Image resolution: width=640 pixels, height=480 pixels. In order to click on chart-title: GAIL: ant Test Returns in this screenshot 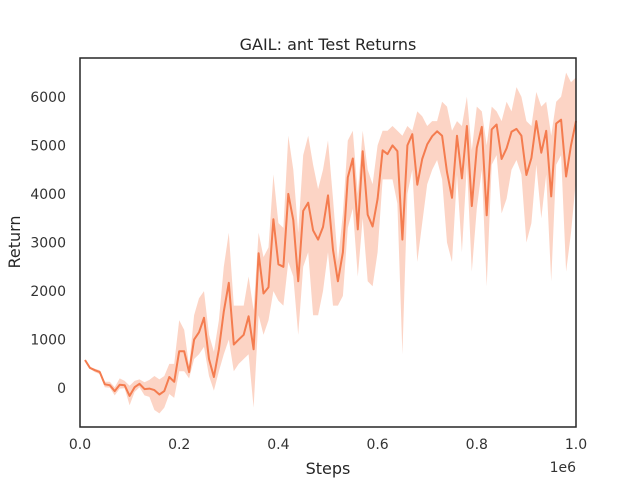, I will do `click(328, 44)`.